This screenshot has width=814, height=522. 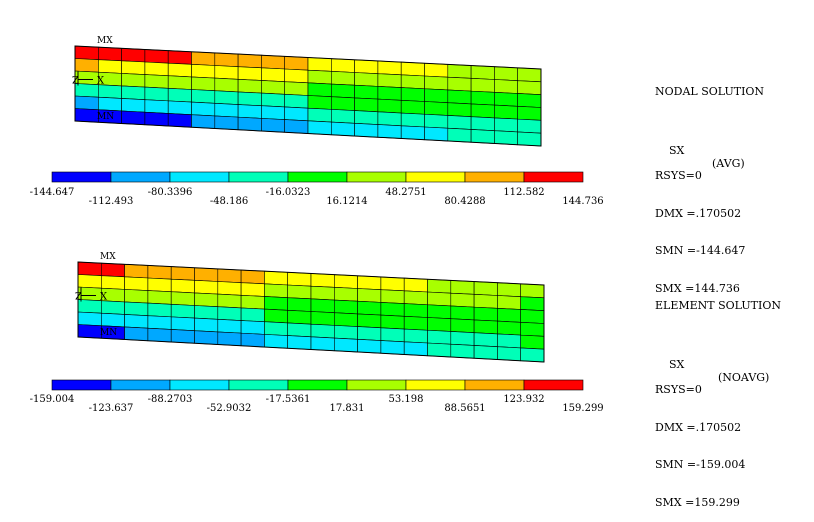 I want to click on element-legend-value: 159.299, so click(x=582, y=408).